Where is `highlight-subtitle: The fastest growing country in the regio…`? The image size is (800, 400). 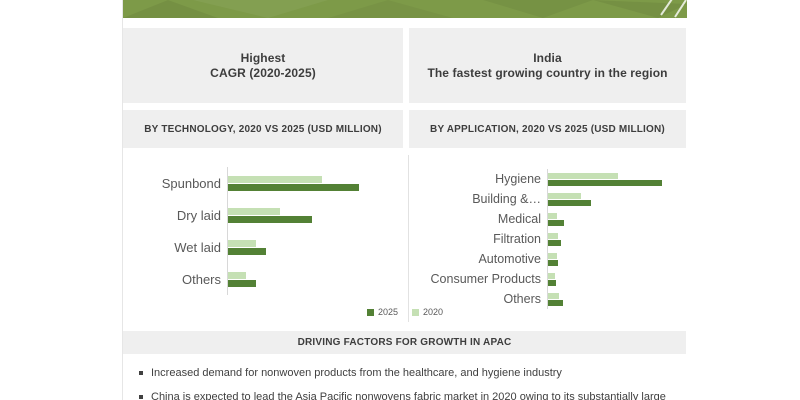 highlight-subtitle: The fastest growing country in the regio… is located at coordinates (547, 72).